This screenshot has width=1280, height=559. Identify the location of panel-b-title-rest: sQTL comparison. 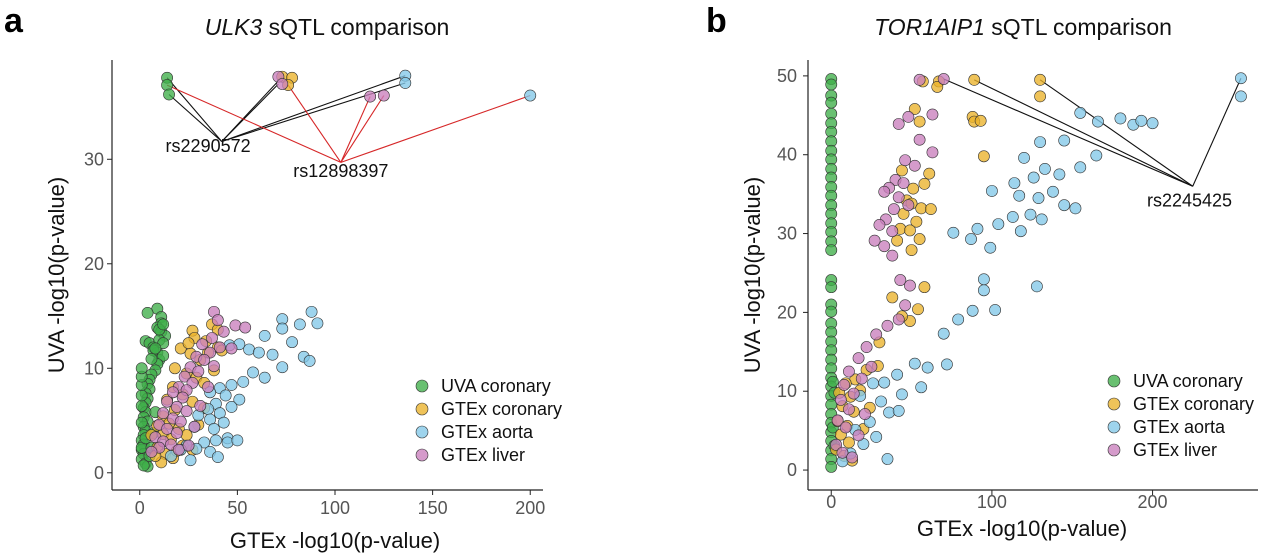
(1078, 27).